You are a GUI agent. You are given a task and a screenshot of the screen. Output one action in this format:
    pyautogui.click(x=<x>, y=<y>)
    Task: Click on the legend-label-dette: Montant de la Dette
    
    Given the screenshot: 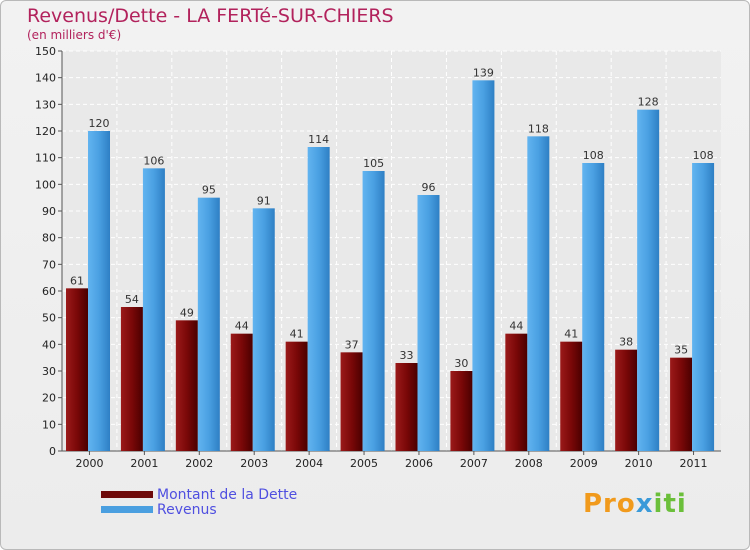 What is the action you would take?
    pyautogui.click(x=227, y=494)
    